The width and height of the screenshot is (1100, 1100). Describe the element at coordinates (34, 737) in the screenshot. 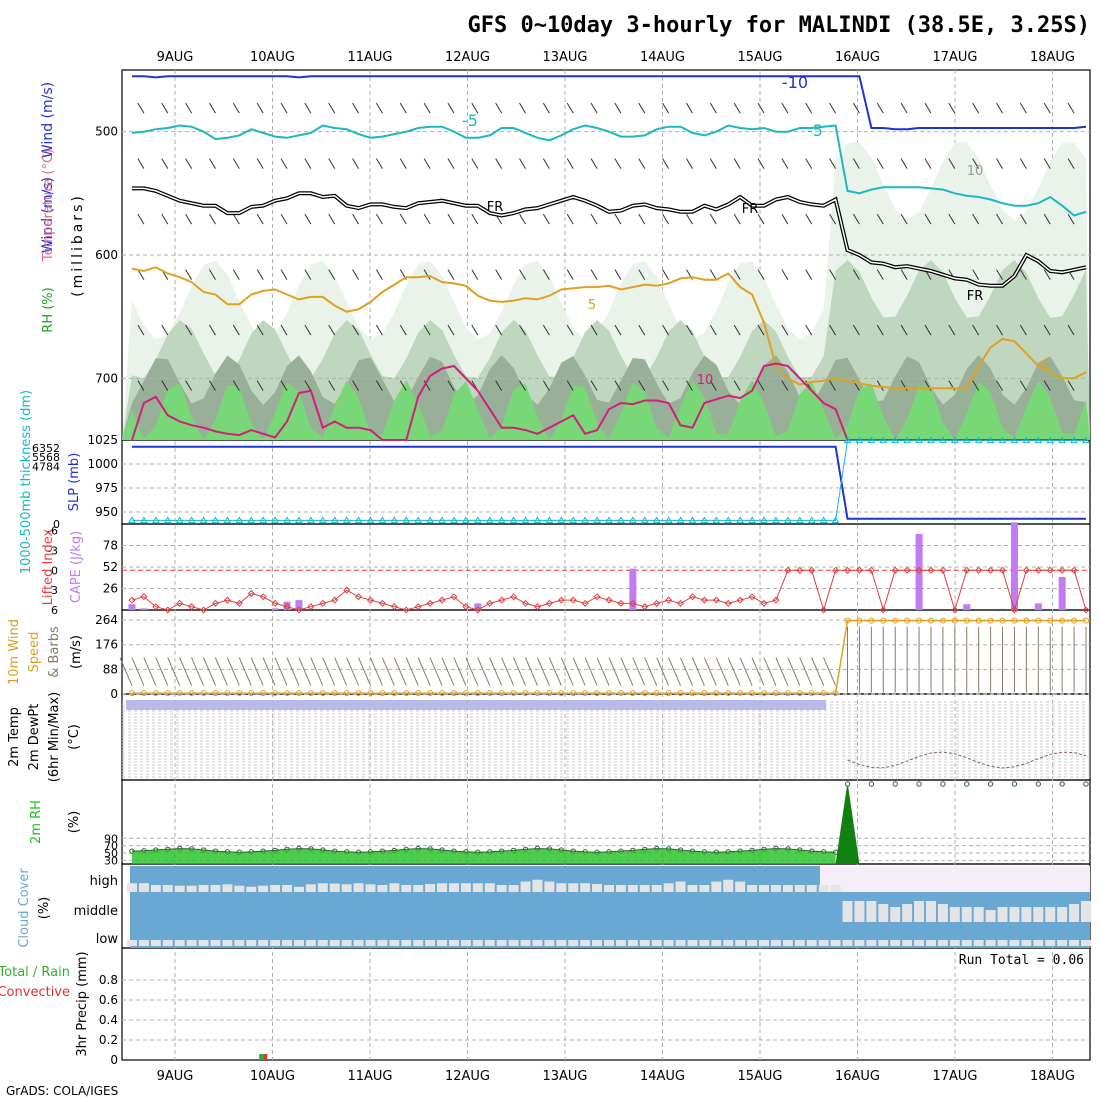

I see `dewpt2m-label: 2m DewPt` at that location.